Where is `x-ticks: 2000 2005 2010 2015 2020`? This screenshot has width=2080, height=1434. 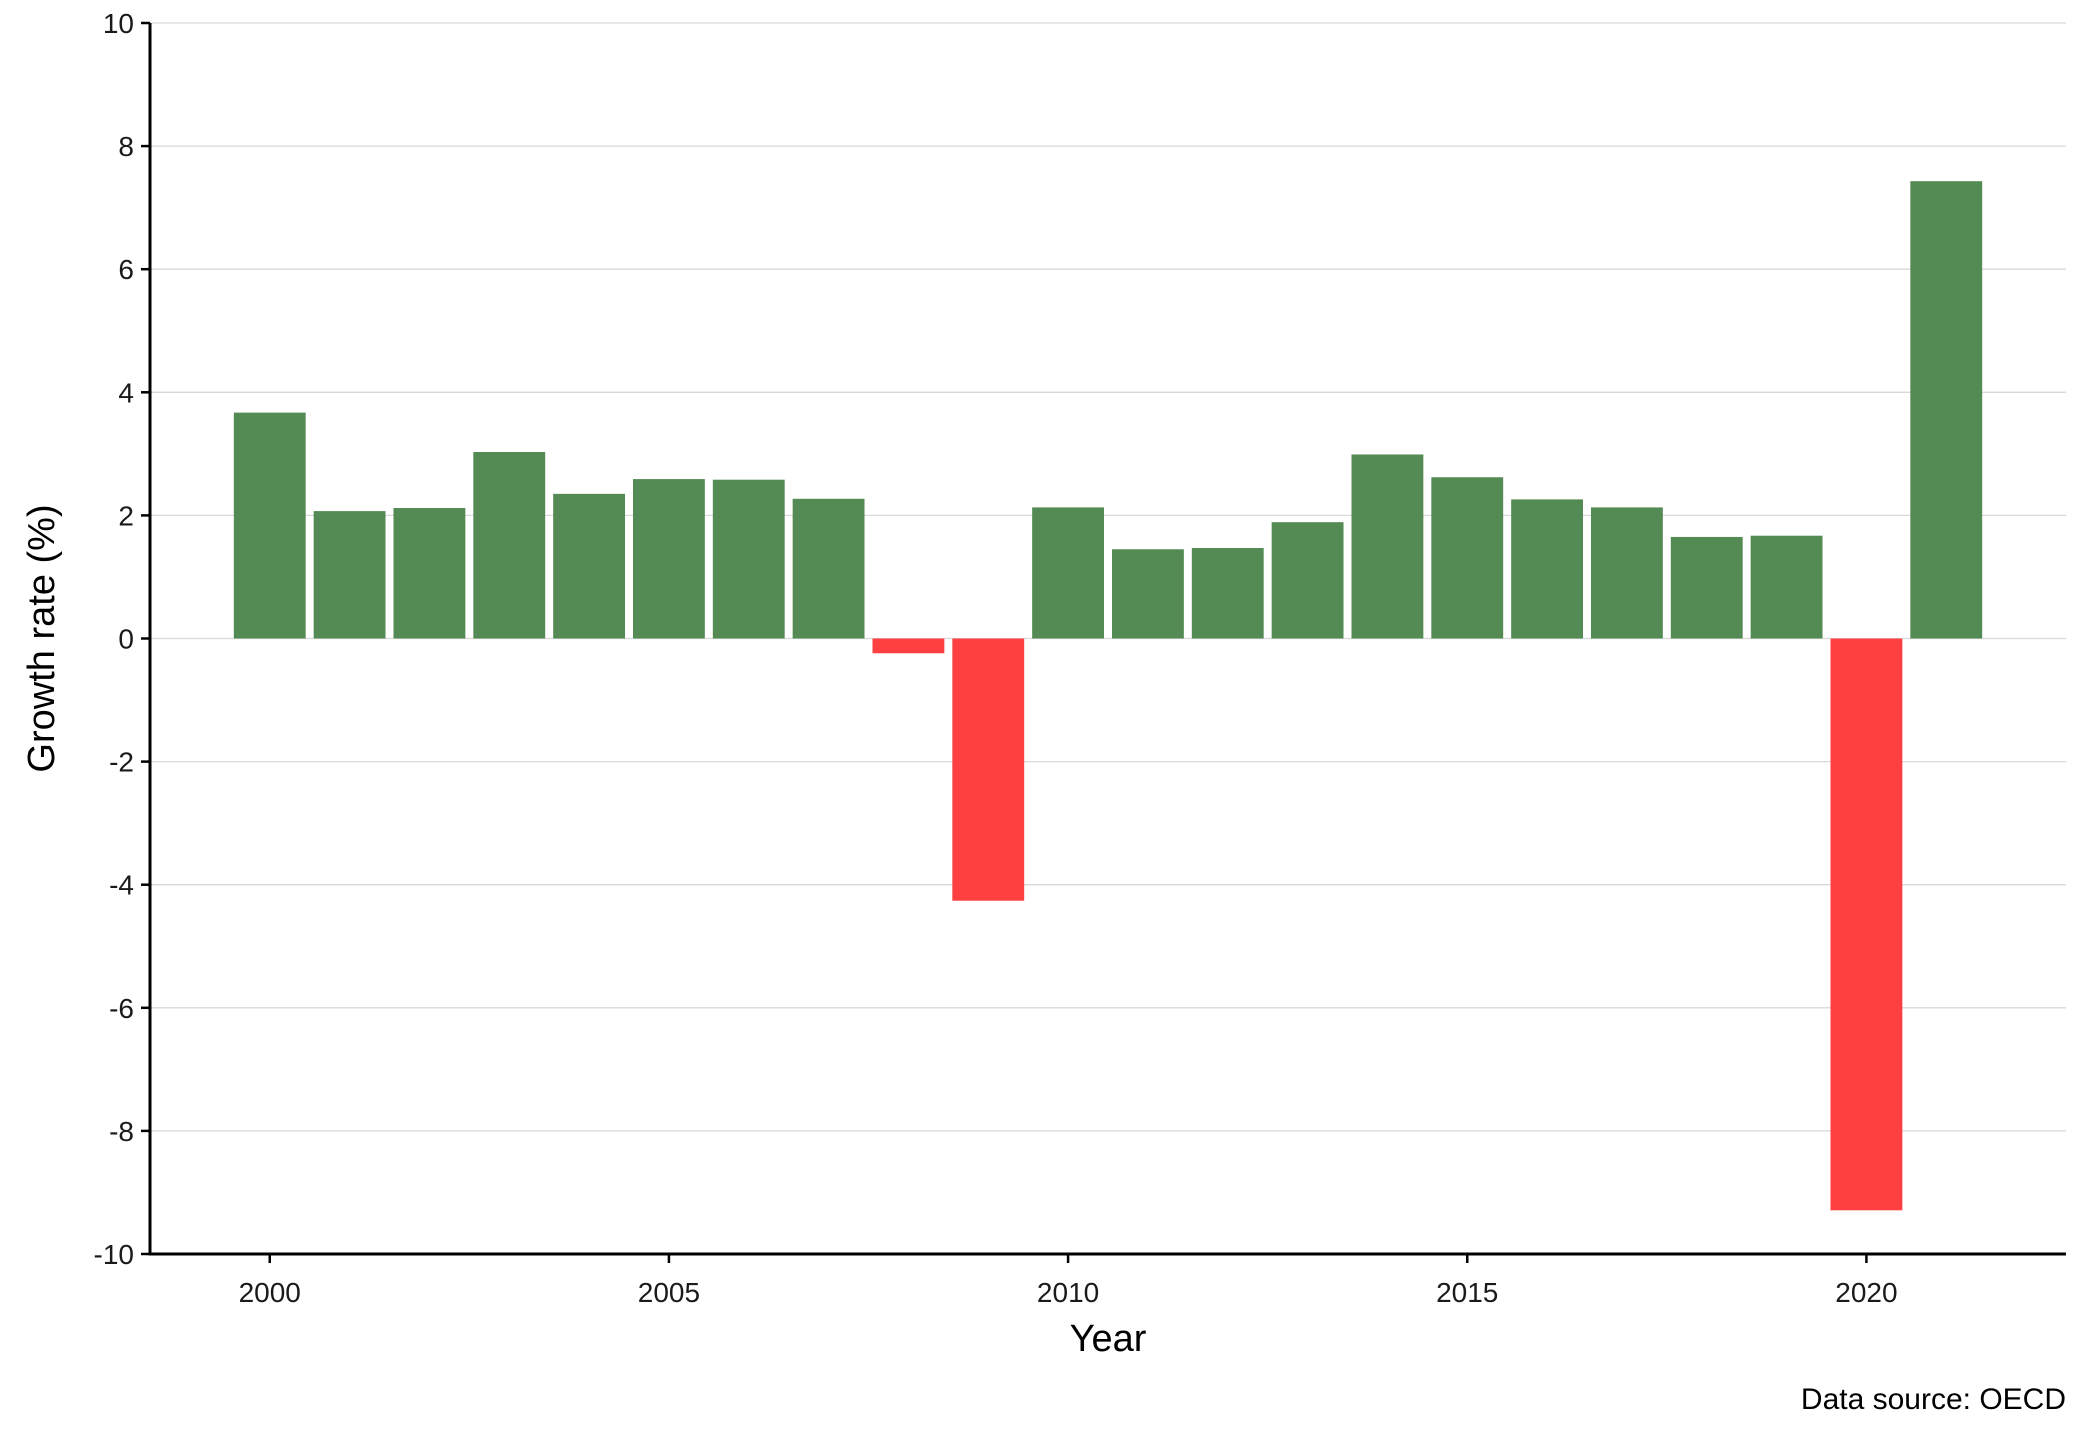 x-ticks: 2000 2005 2010 2015 2020 is located at coordinates (1068, 1281).